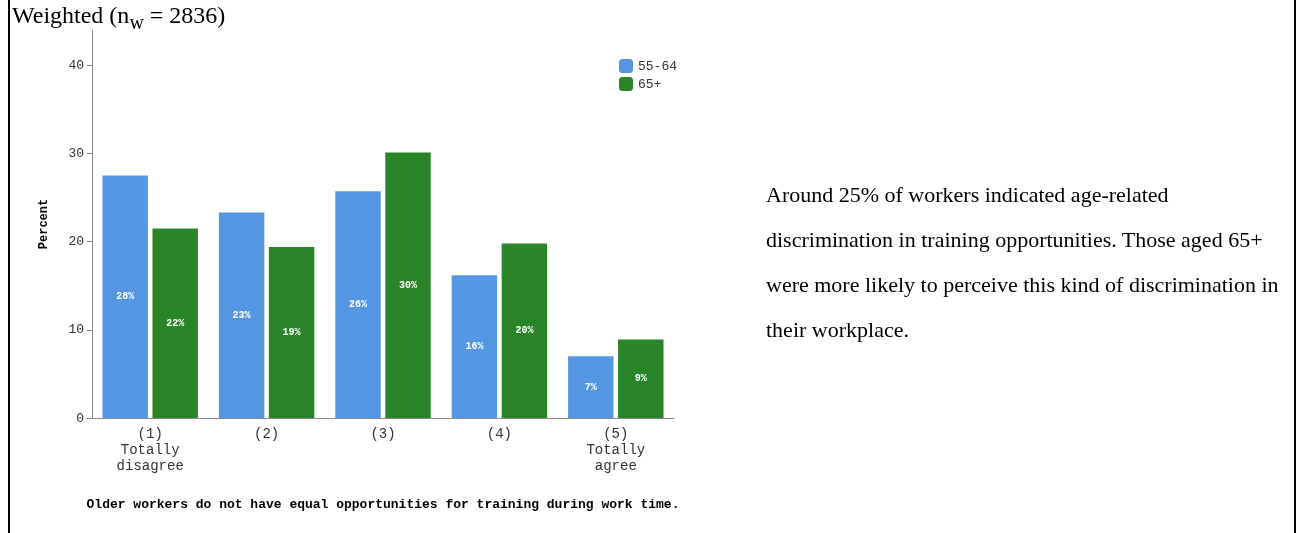 The width and height of the screenshot is (1304, 533). I want to click on data-label: 7%, so click(590, 387).